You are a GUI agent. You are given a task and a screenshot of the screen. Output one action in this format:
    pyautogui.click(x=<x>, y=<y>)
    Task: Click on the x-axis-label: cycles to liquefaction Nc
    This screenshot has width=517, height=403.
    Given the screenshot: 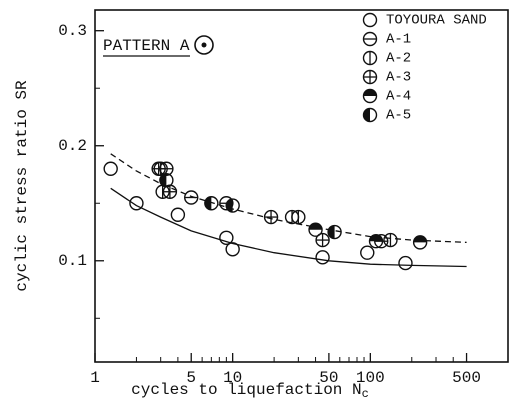 What is the action you would take?
    pyautogui.click(x=250, y=391)
    